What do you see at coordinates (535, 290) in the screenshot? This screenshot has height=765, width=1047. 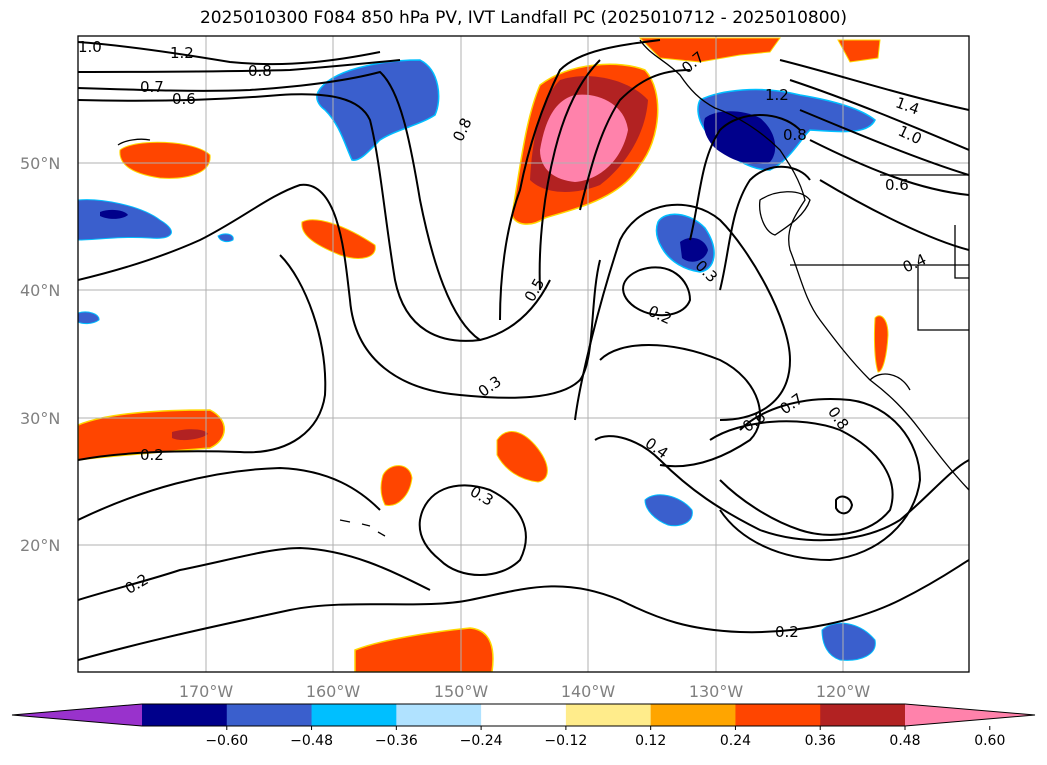 I see `contour-label: 0.5` at bounding box center [535, 290].